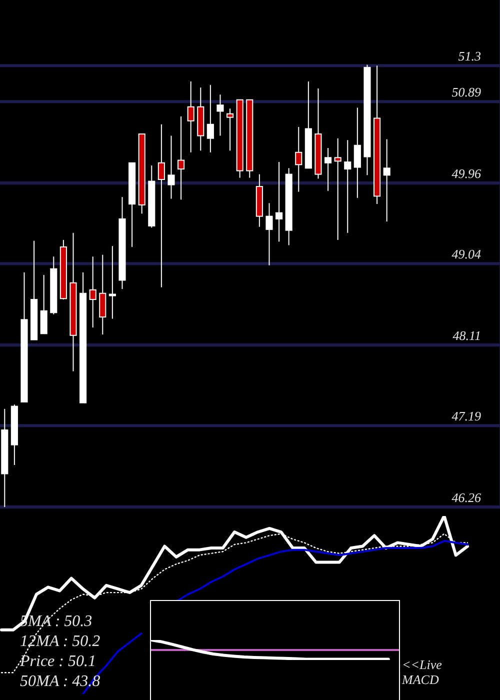 The width and height of the screenshot is (500, 700). I want to click on annotation: <<Live MACD, so click(422, 672).